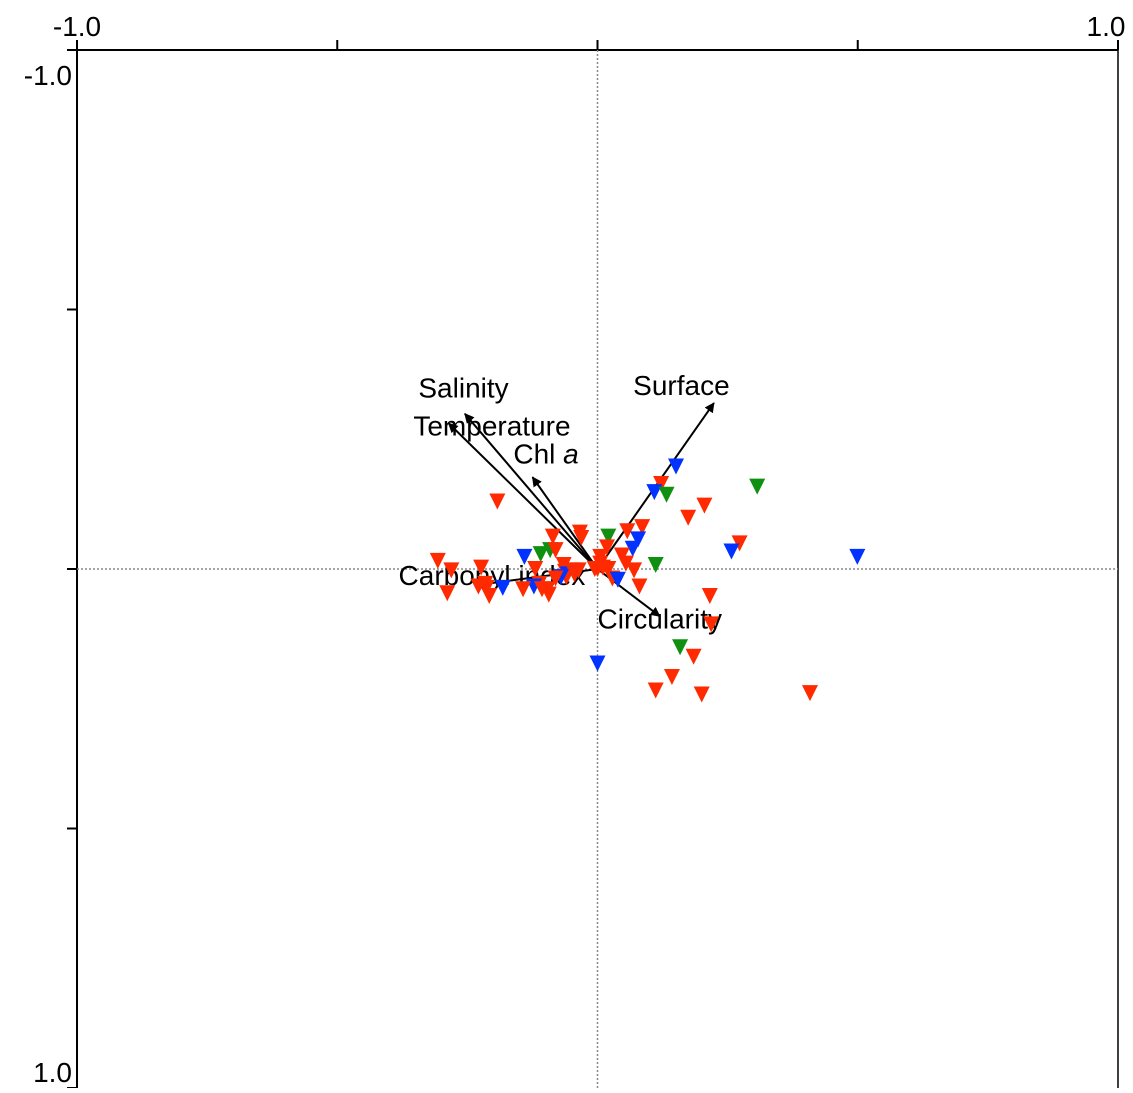 The width and height of the screenshot is (1133, 1093). What do you see at coordinates (545, 454) in the screenshot?
I see `vector-label-2: Chl a` at bounding box center [545, 454].